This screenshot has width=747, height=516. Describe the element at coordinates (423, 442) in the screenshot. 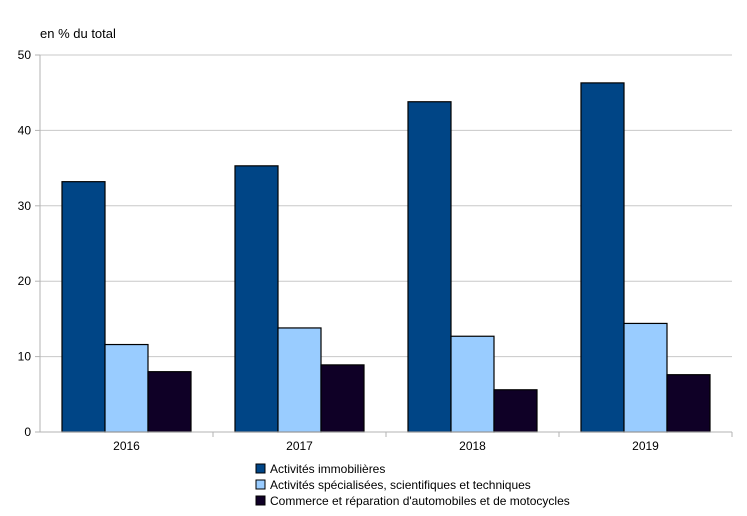

I see `x-ticks: 2016 2017 2018 2019` at that location.